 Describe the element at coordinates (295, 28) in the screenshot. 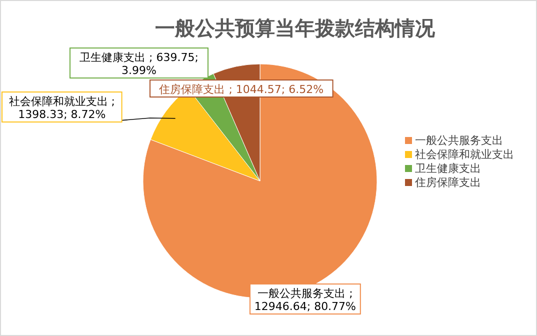

I see `chart-title: 一般公共预算当年拨款结构情况` at that location.